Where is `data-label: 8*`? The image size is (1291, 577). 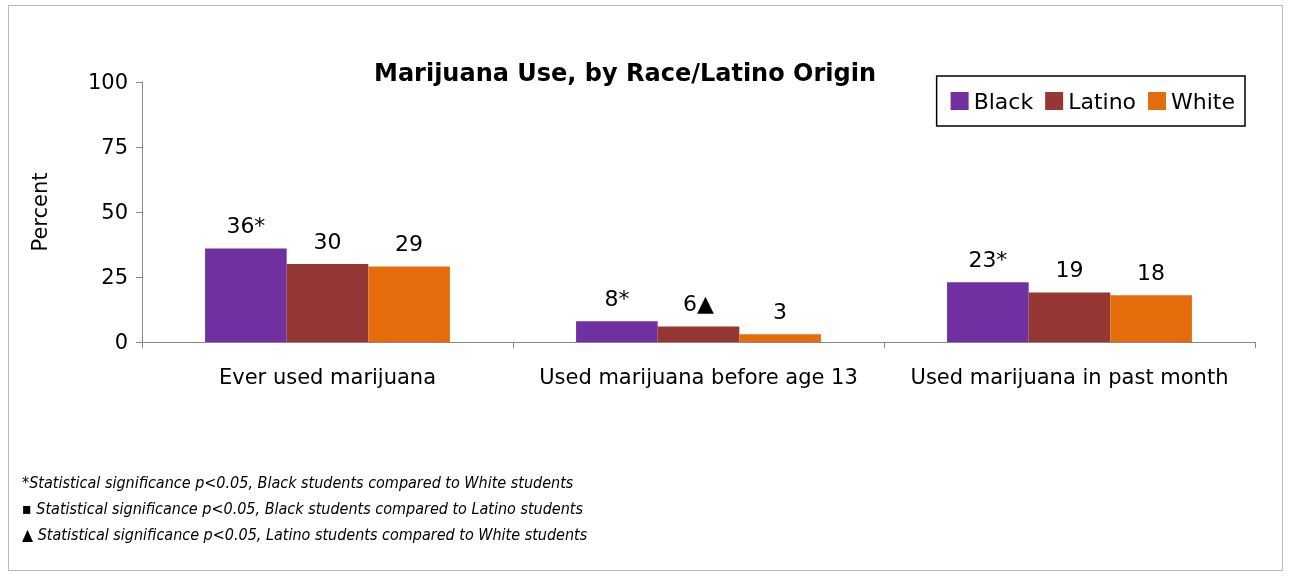
data-label: 8* is located at coordinates (617, 298).